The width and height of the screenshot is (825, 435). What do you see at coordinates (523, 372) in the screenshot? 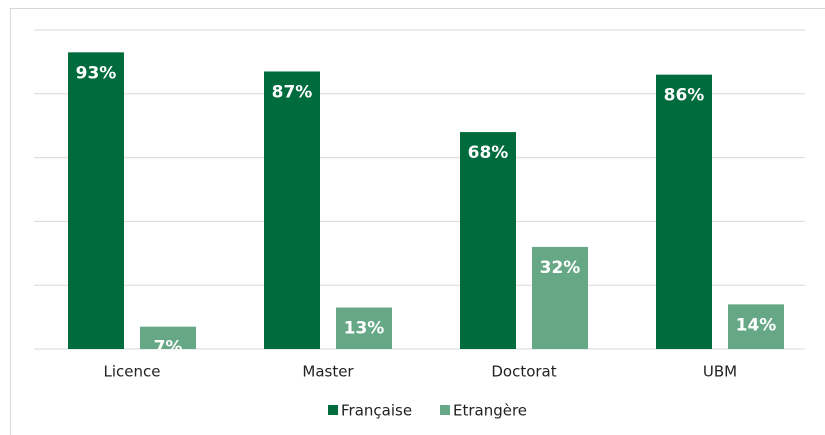
I see `x-tick-label: Doctorat` at bounding box center [523, 372].